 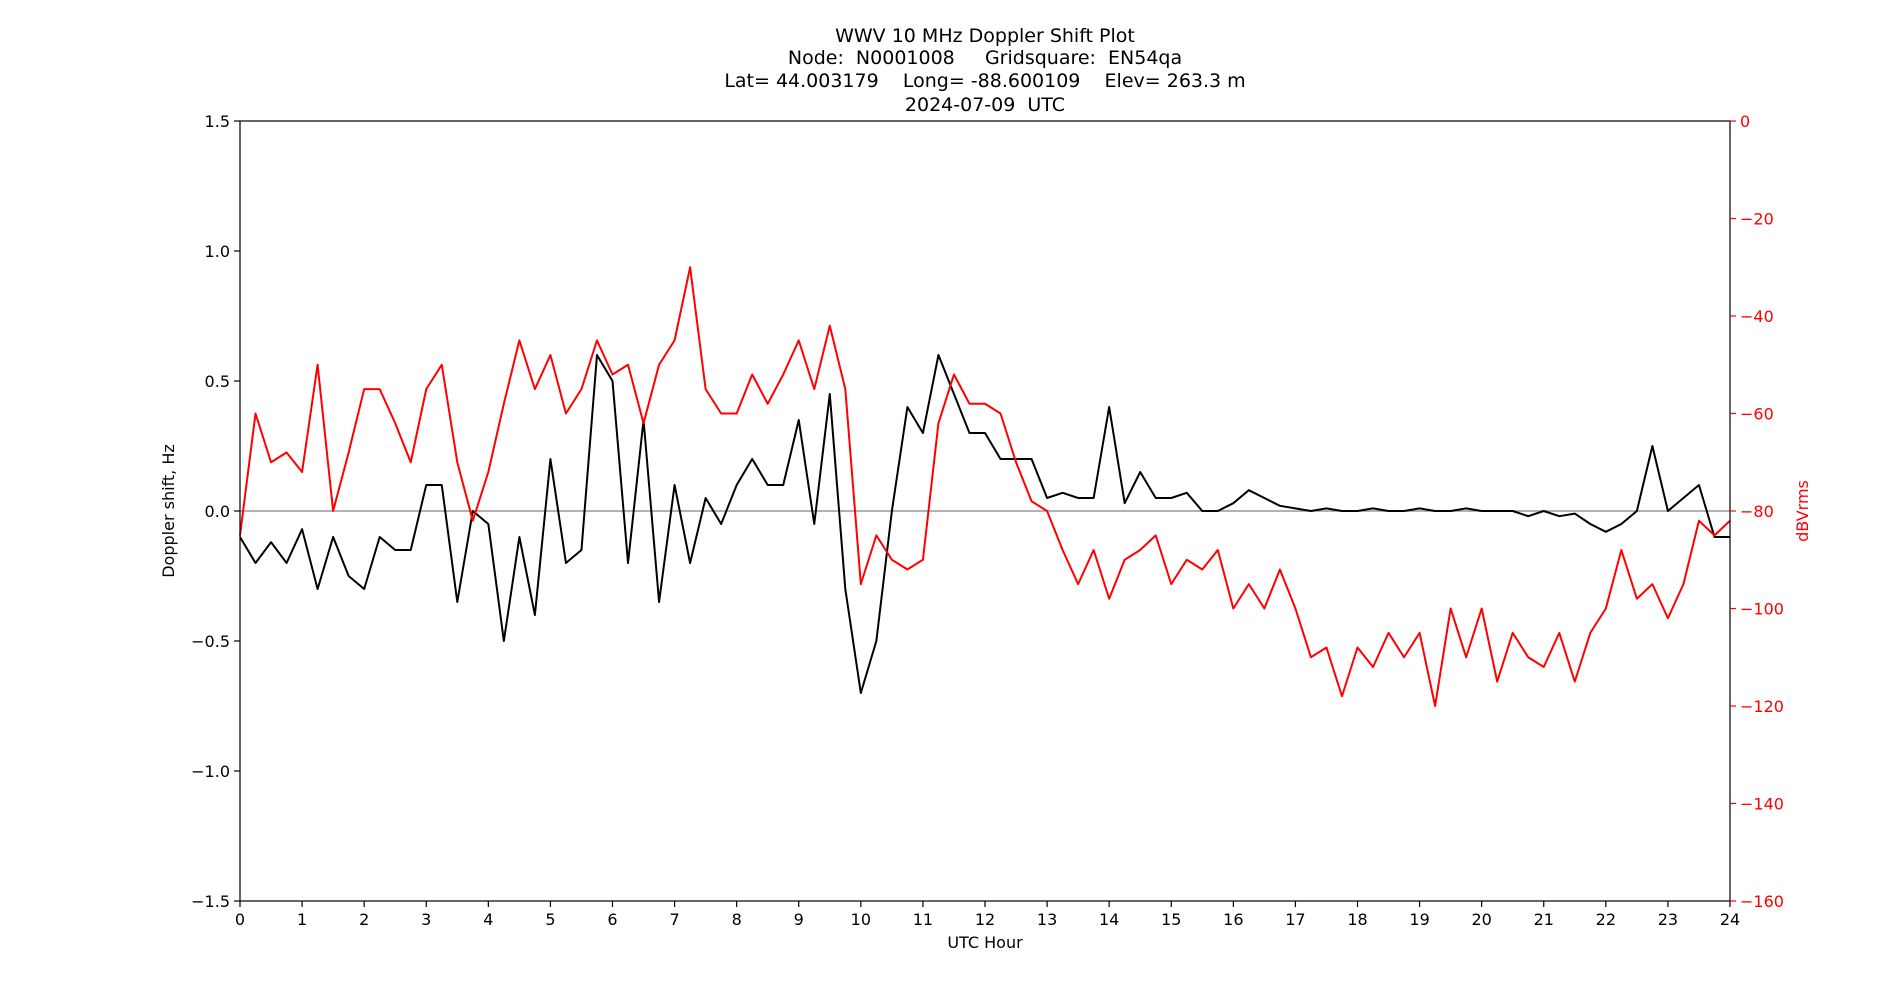 I want to click on y2-tick-label: 0, so click(x=1745, y=121).